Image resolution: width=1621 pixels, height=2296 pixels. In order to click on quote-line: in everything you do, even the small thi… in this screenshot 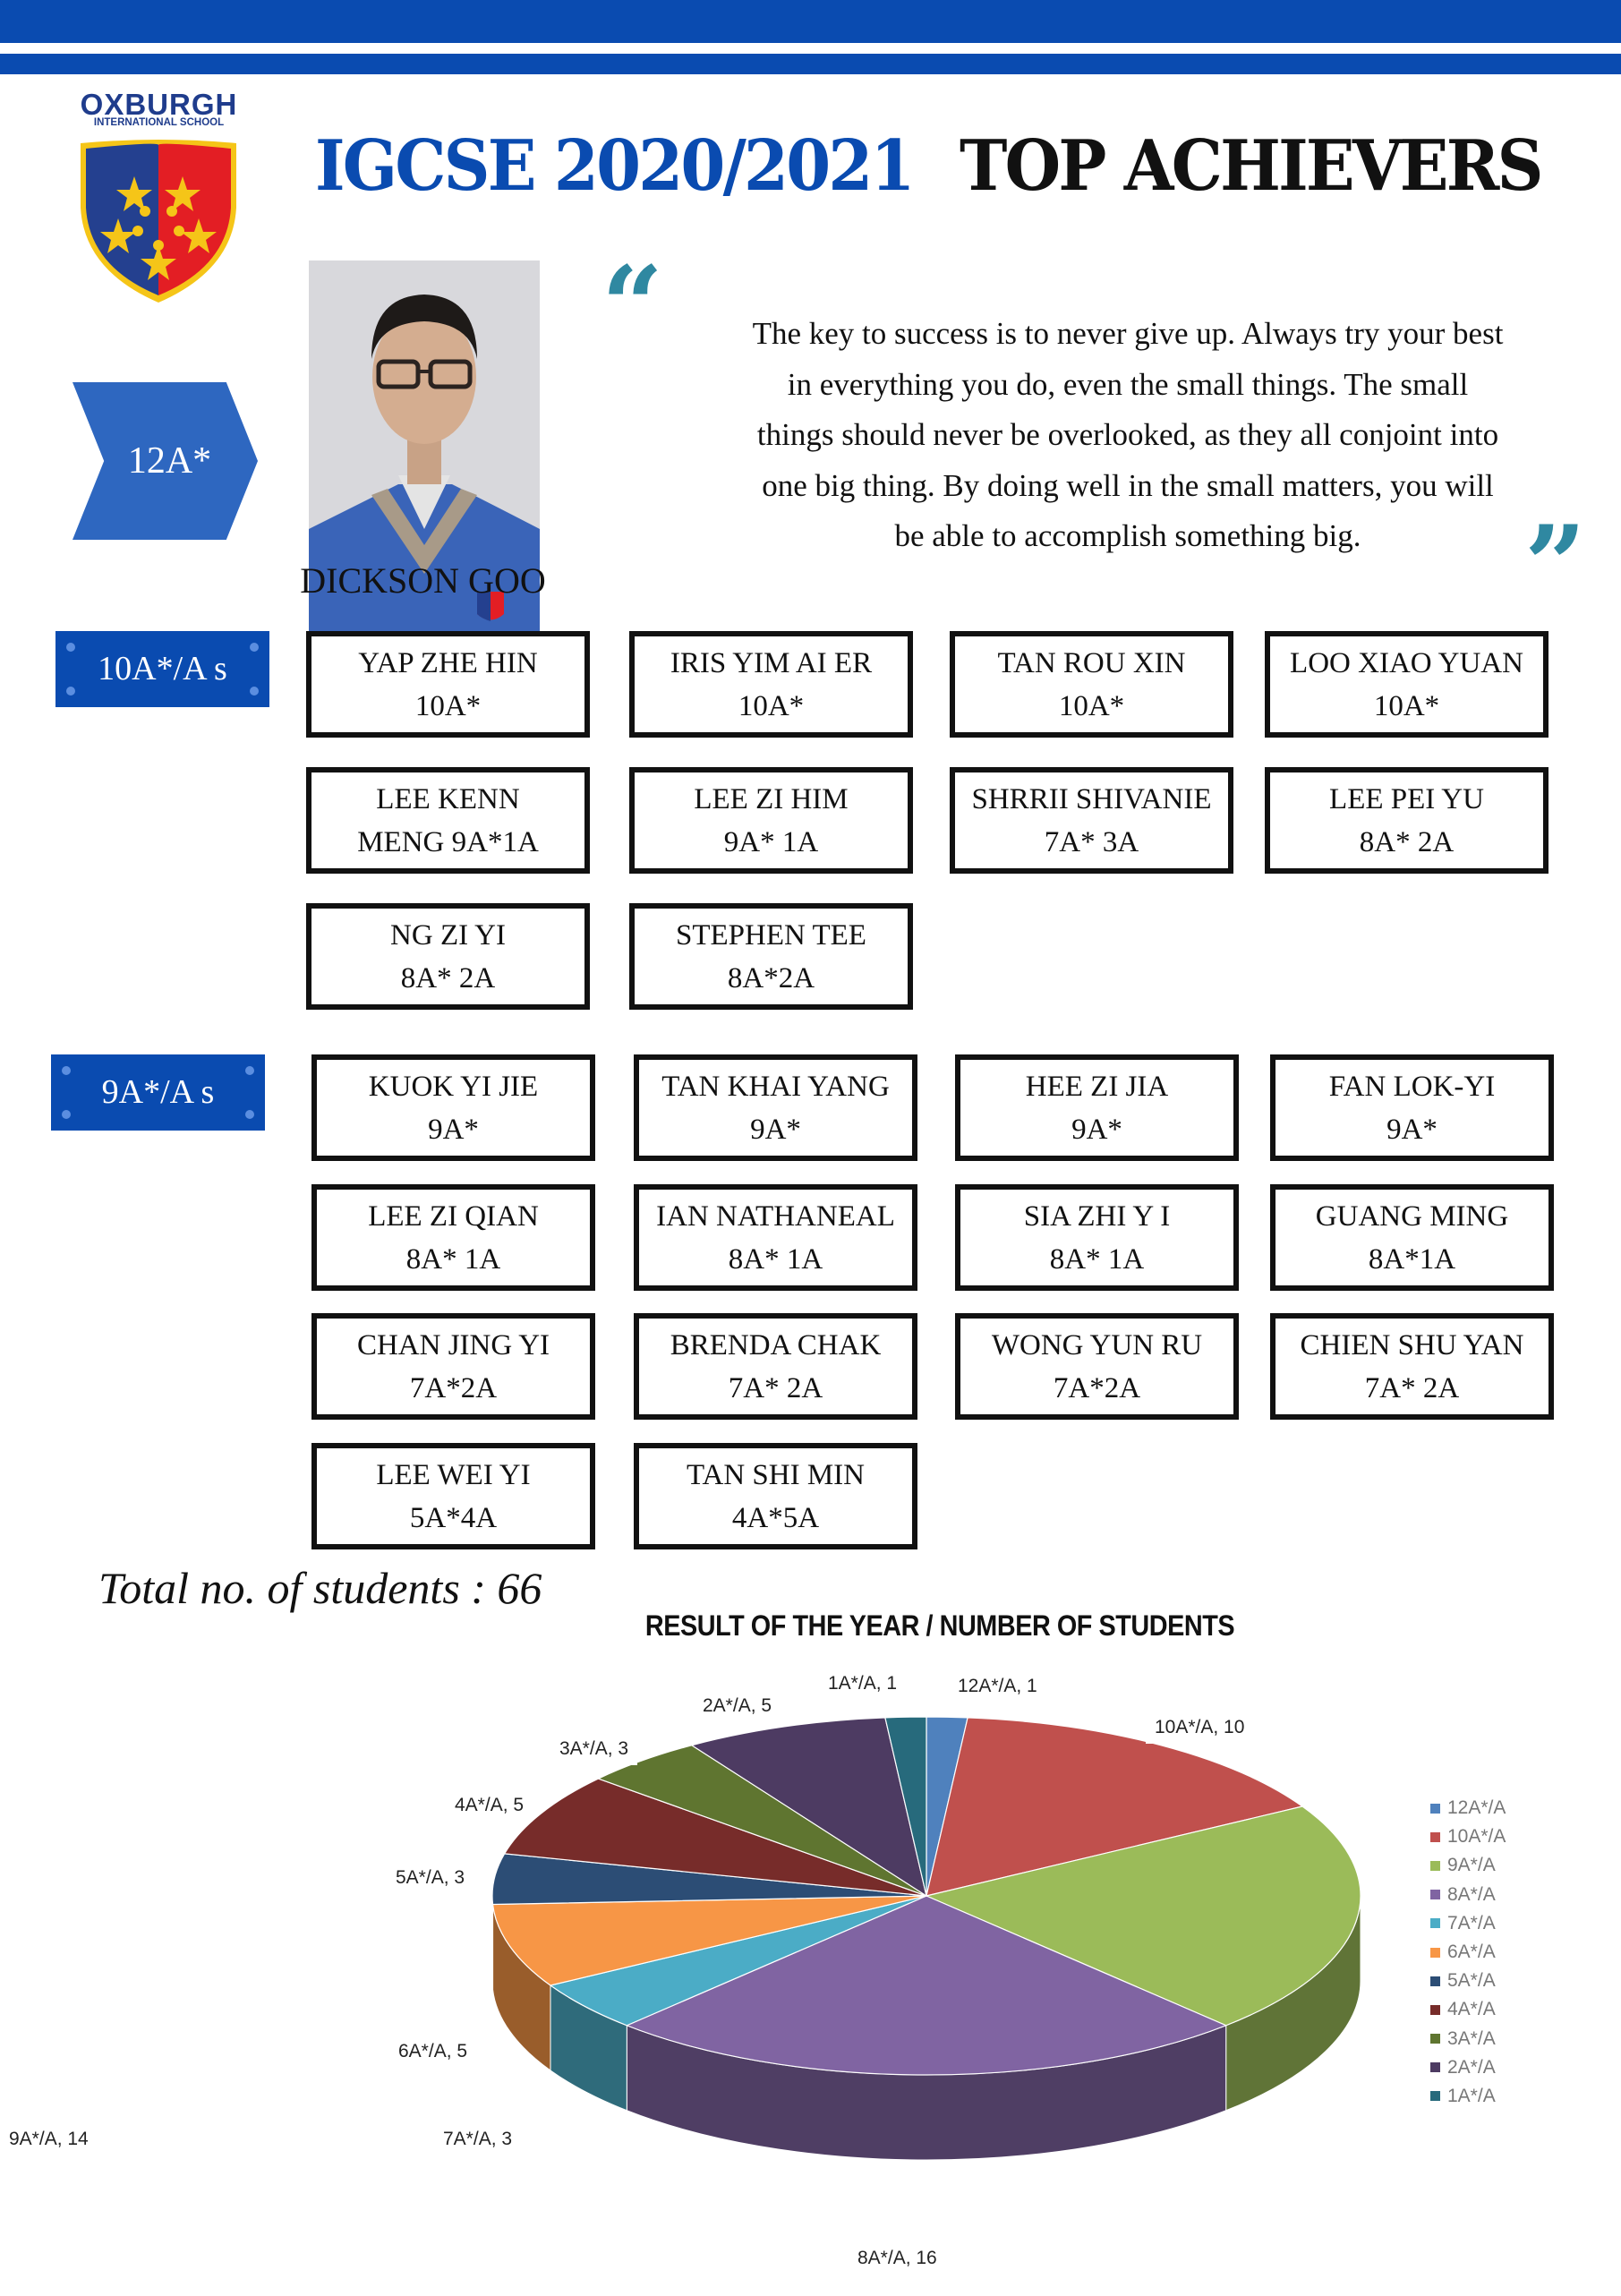, I will do `click(1128, 384)`.